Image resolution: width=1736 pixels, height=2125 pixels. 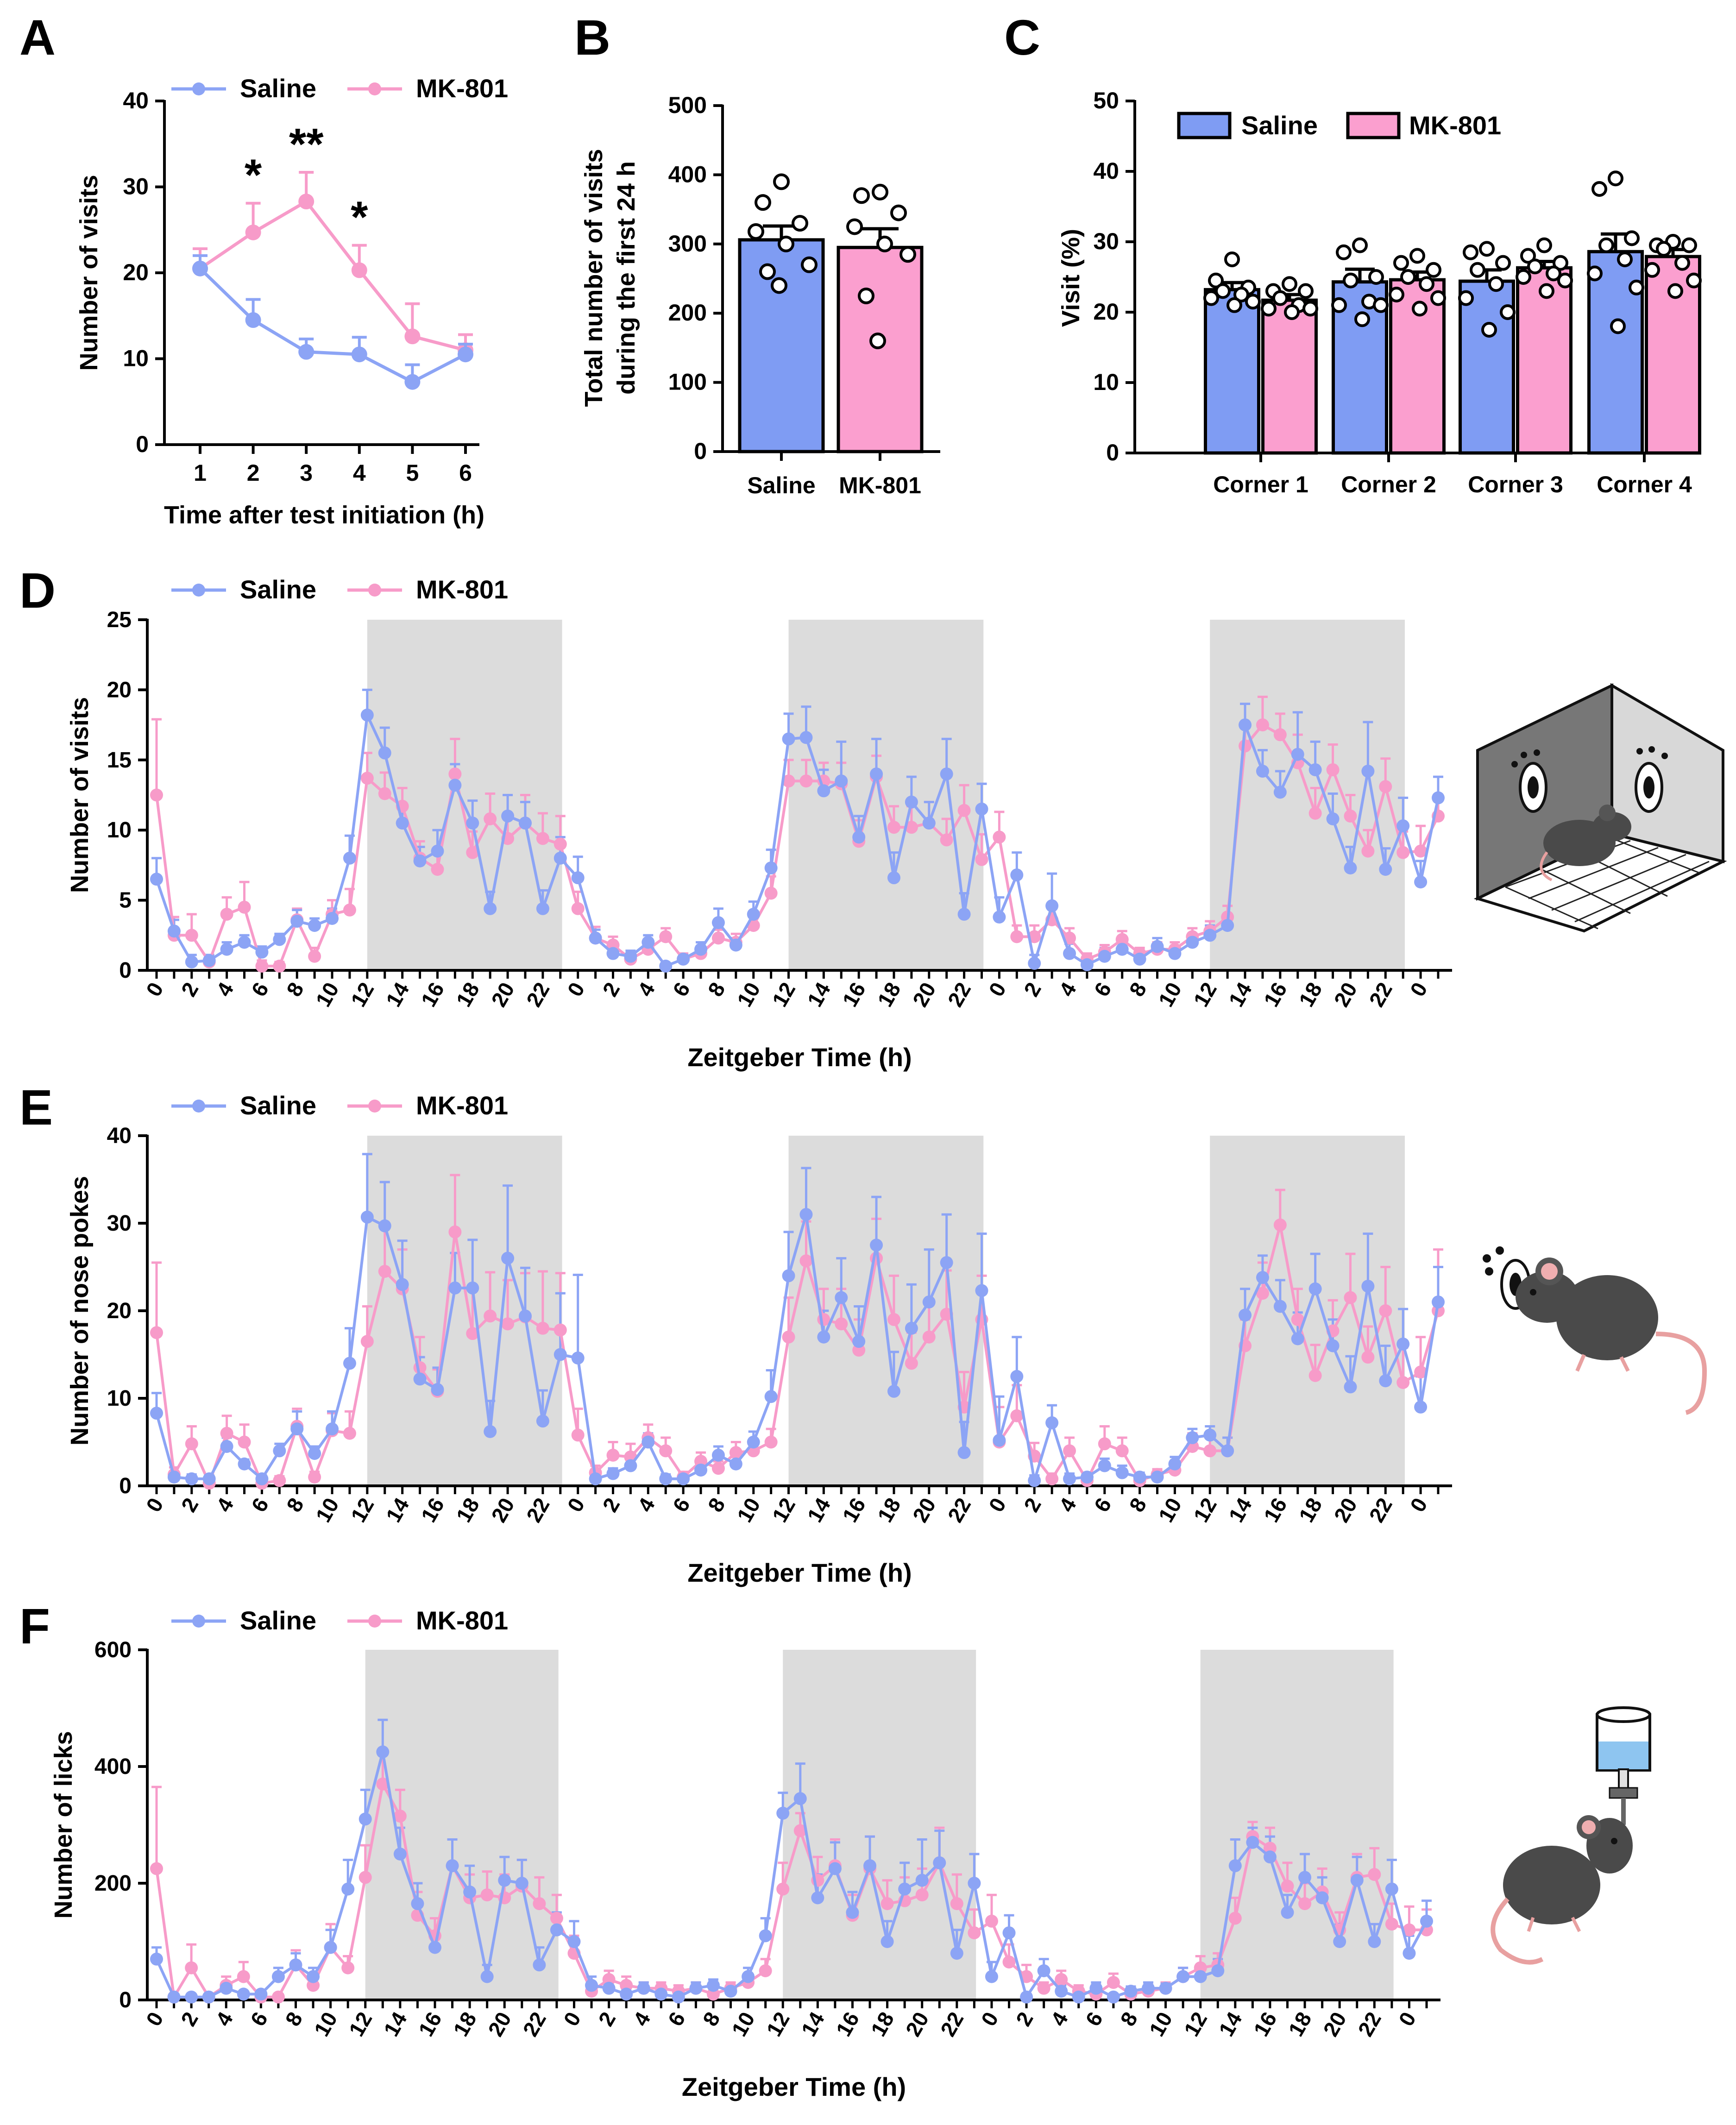 I want to click on y-axis-title: Visit (%), so click(x=1071, y=278).